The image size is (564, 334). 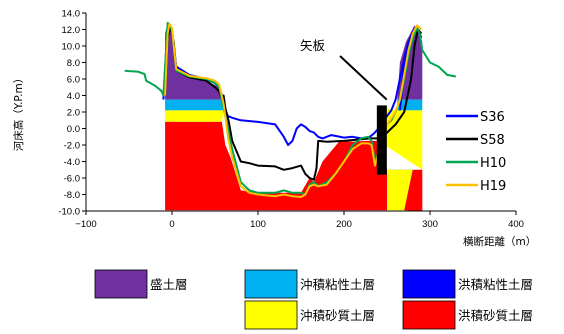 I want to click on soil-label-0: 盛土層, so click(x=169, y=284).